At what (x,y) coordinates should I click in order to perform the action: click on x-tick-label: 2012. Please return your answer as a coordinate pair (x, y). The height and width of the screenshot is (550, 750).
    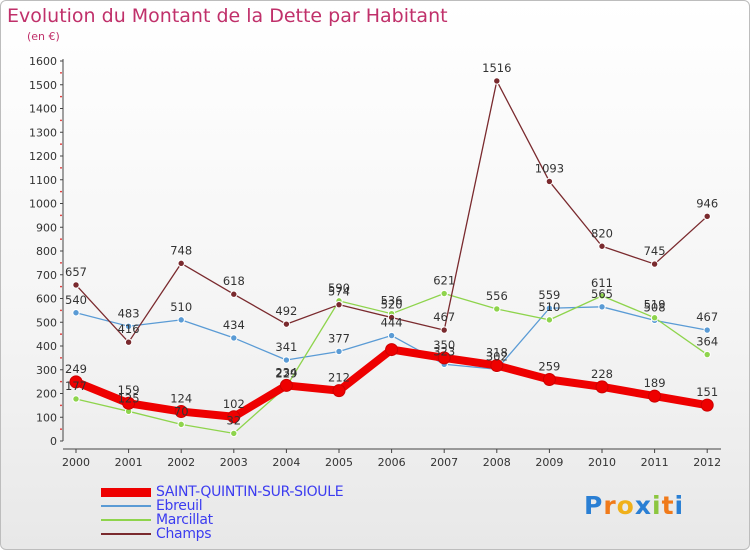
    Looking at the image, I should click on (707, 462).